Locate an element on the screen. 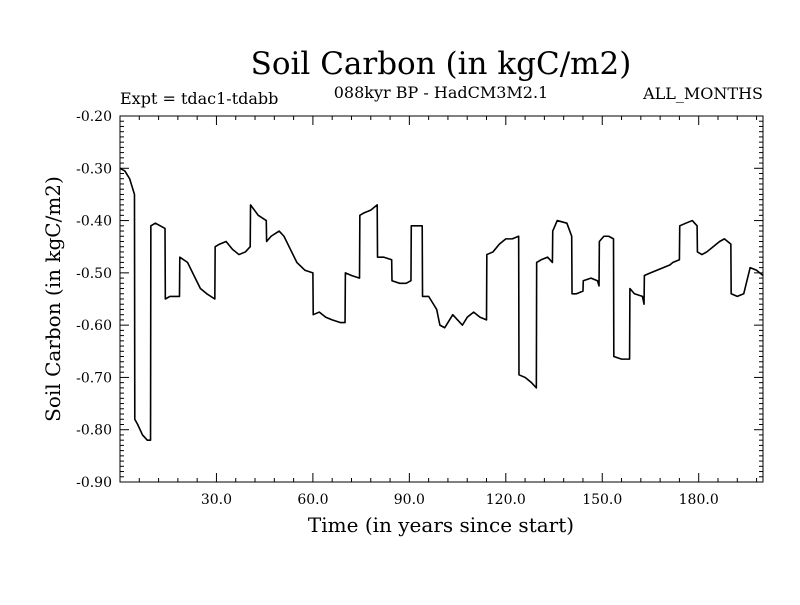 This screenshot has height=605, width=800. y-tick-label: -0.20 is located at coordinates (94, 117).